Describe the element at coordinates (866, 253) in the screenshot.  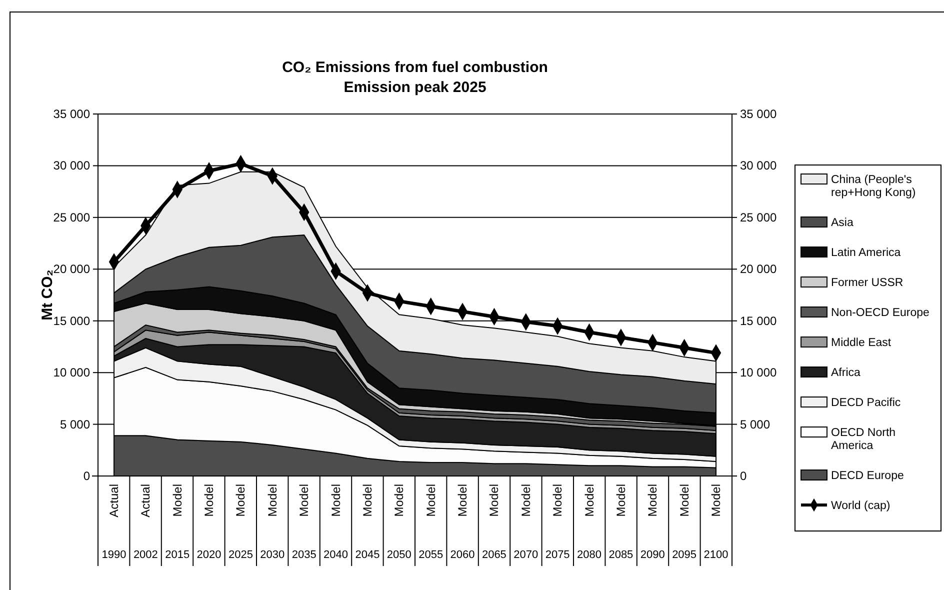
I see `legend-label: Latin America` at that location.